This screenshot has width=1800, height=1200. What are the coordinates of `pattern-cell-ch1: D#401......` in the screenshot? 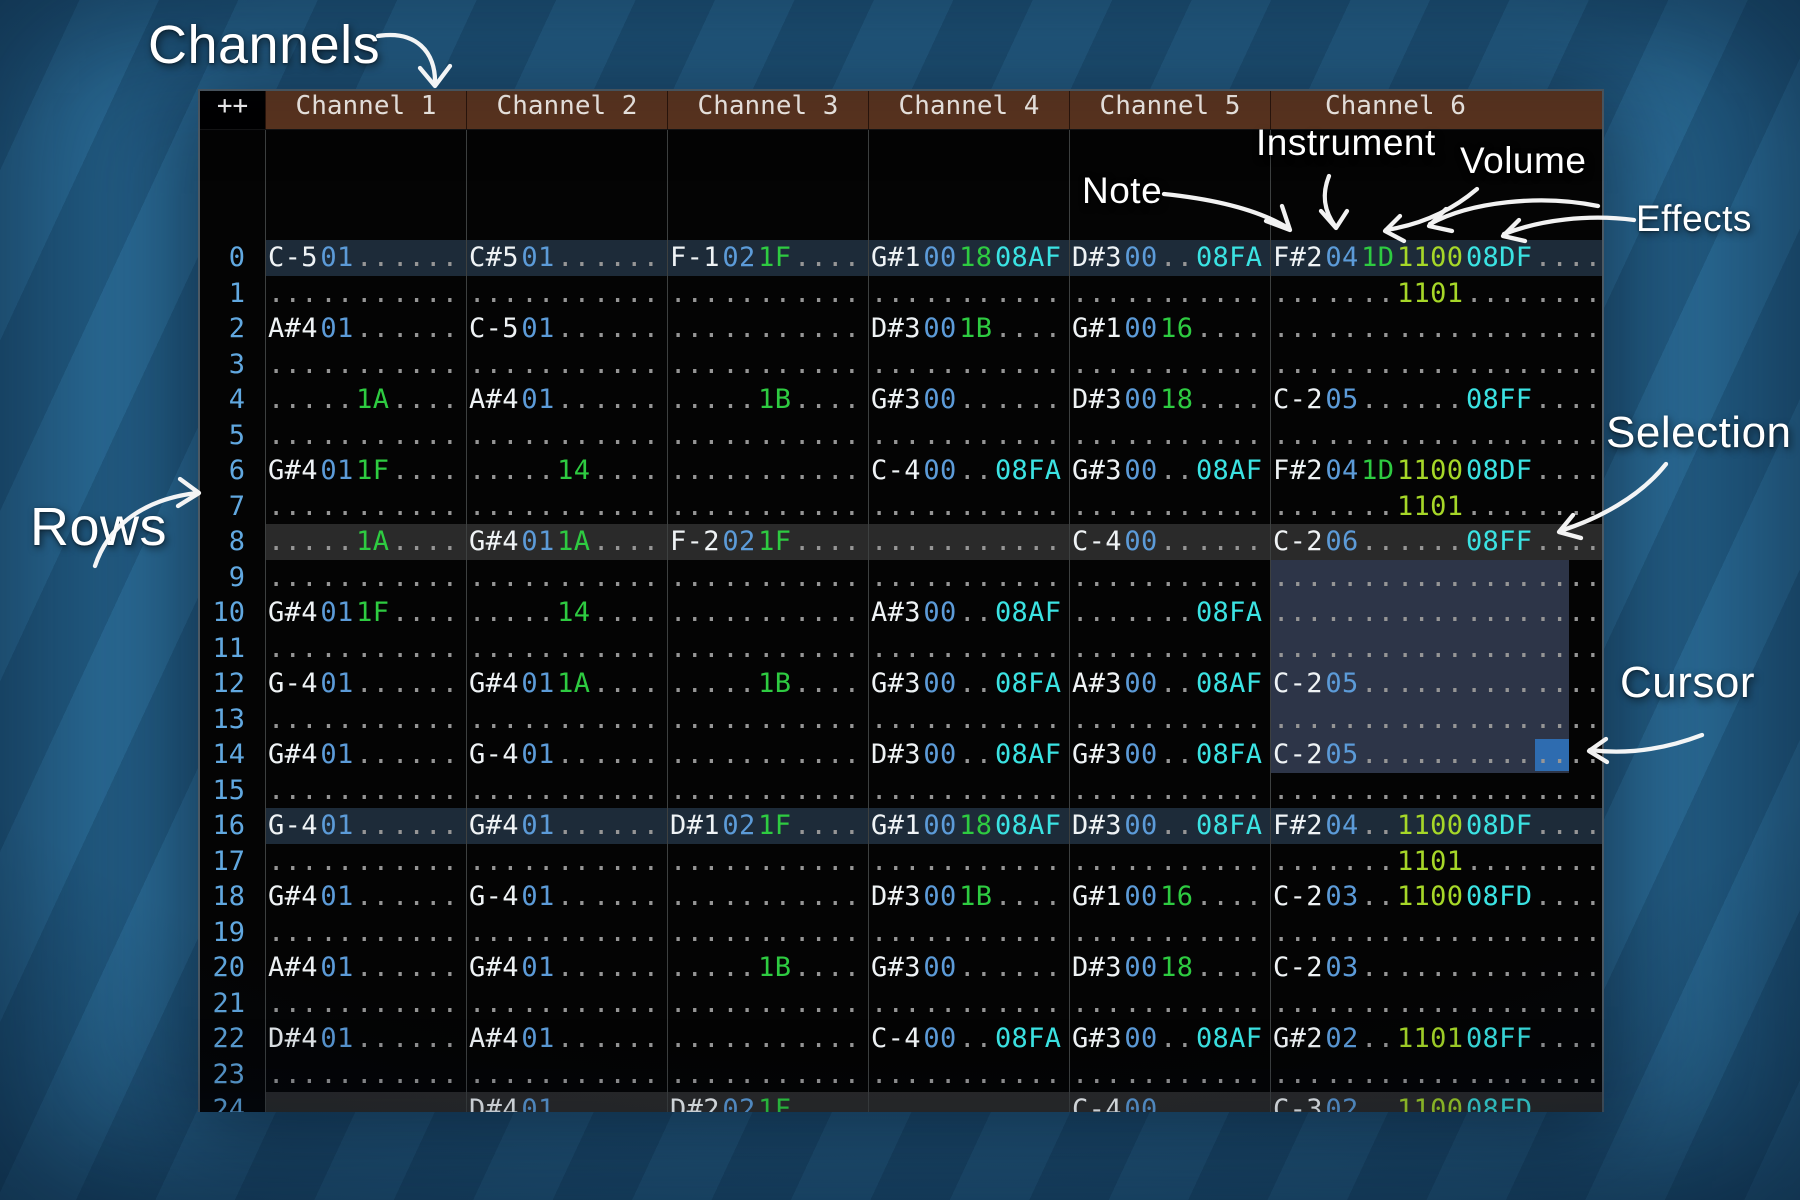 It's located at (365, 1039).